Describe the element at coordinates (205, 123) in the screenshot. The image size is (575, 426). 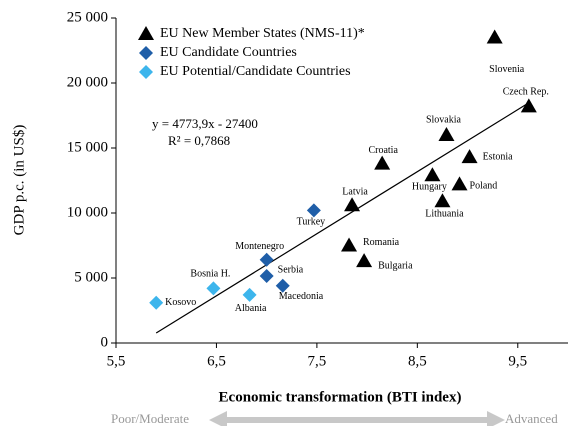
I see `trend-equation: y = 4773,9x - 27400` at that location.